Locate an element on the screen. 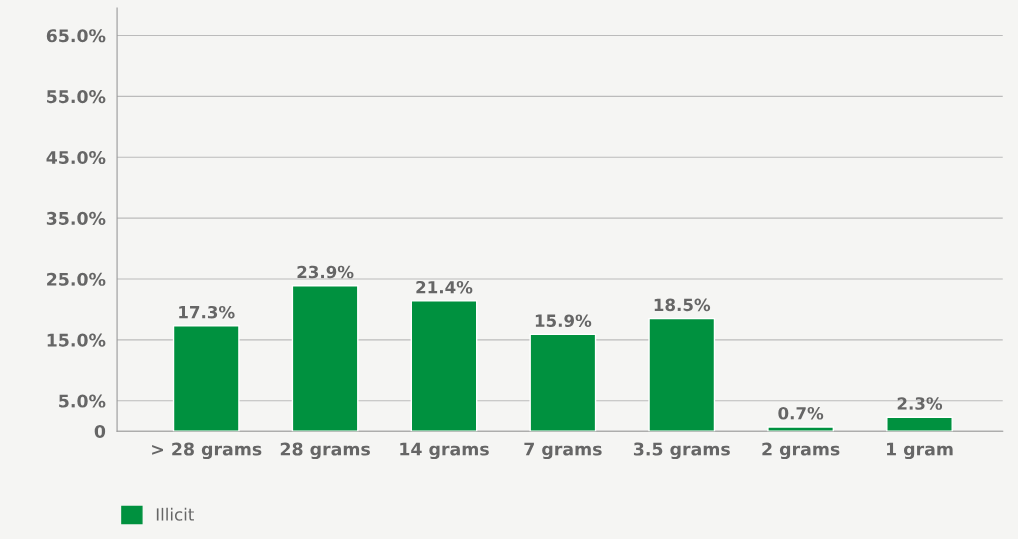 The image size is (1018, 539). y-tick-label: 55.0% is located at coordinates (76, 97).